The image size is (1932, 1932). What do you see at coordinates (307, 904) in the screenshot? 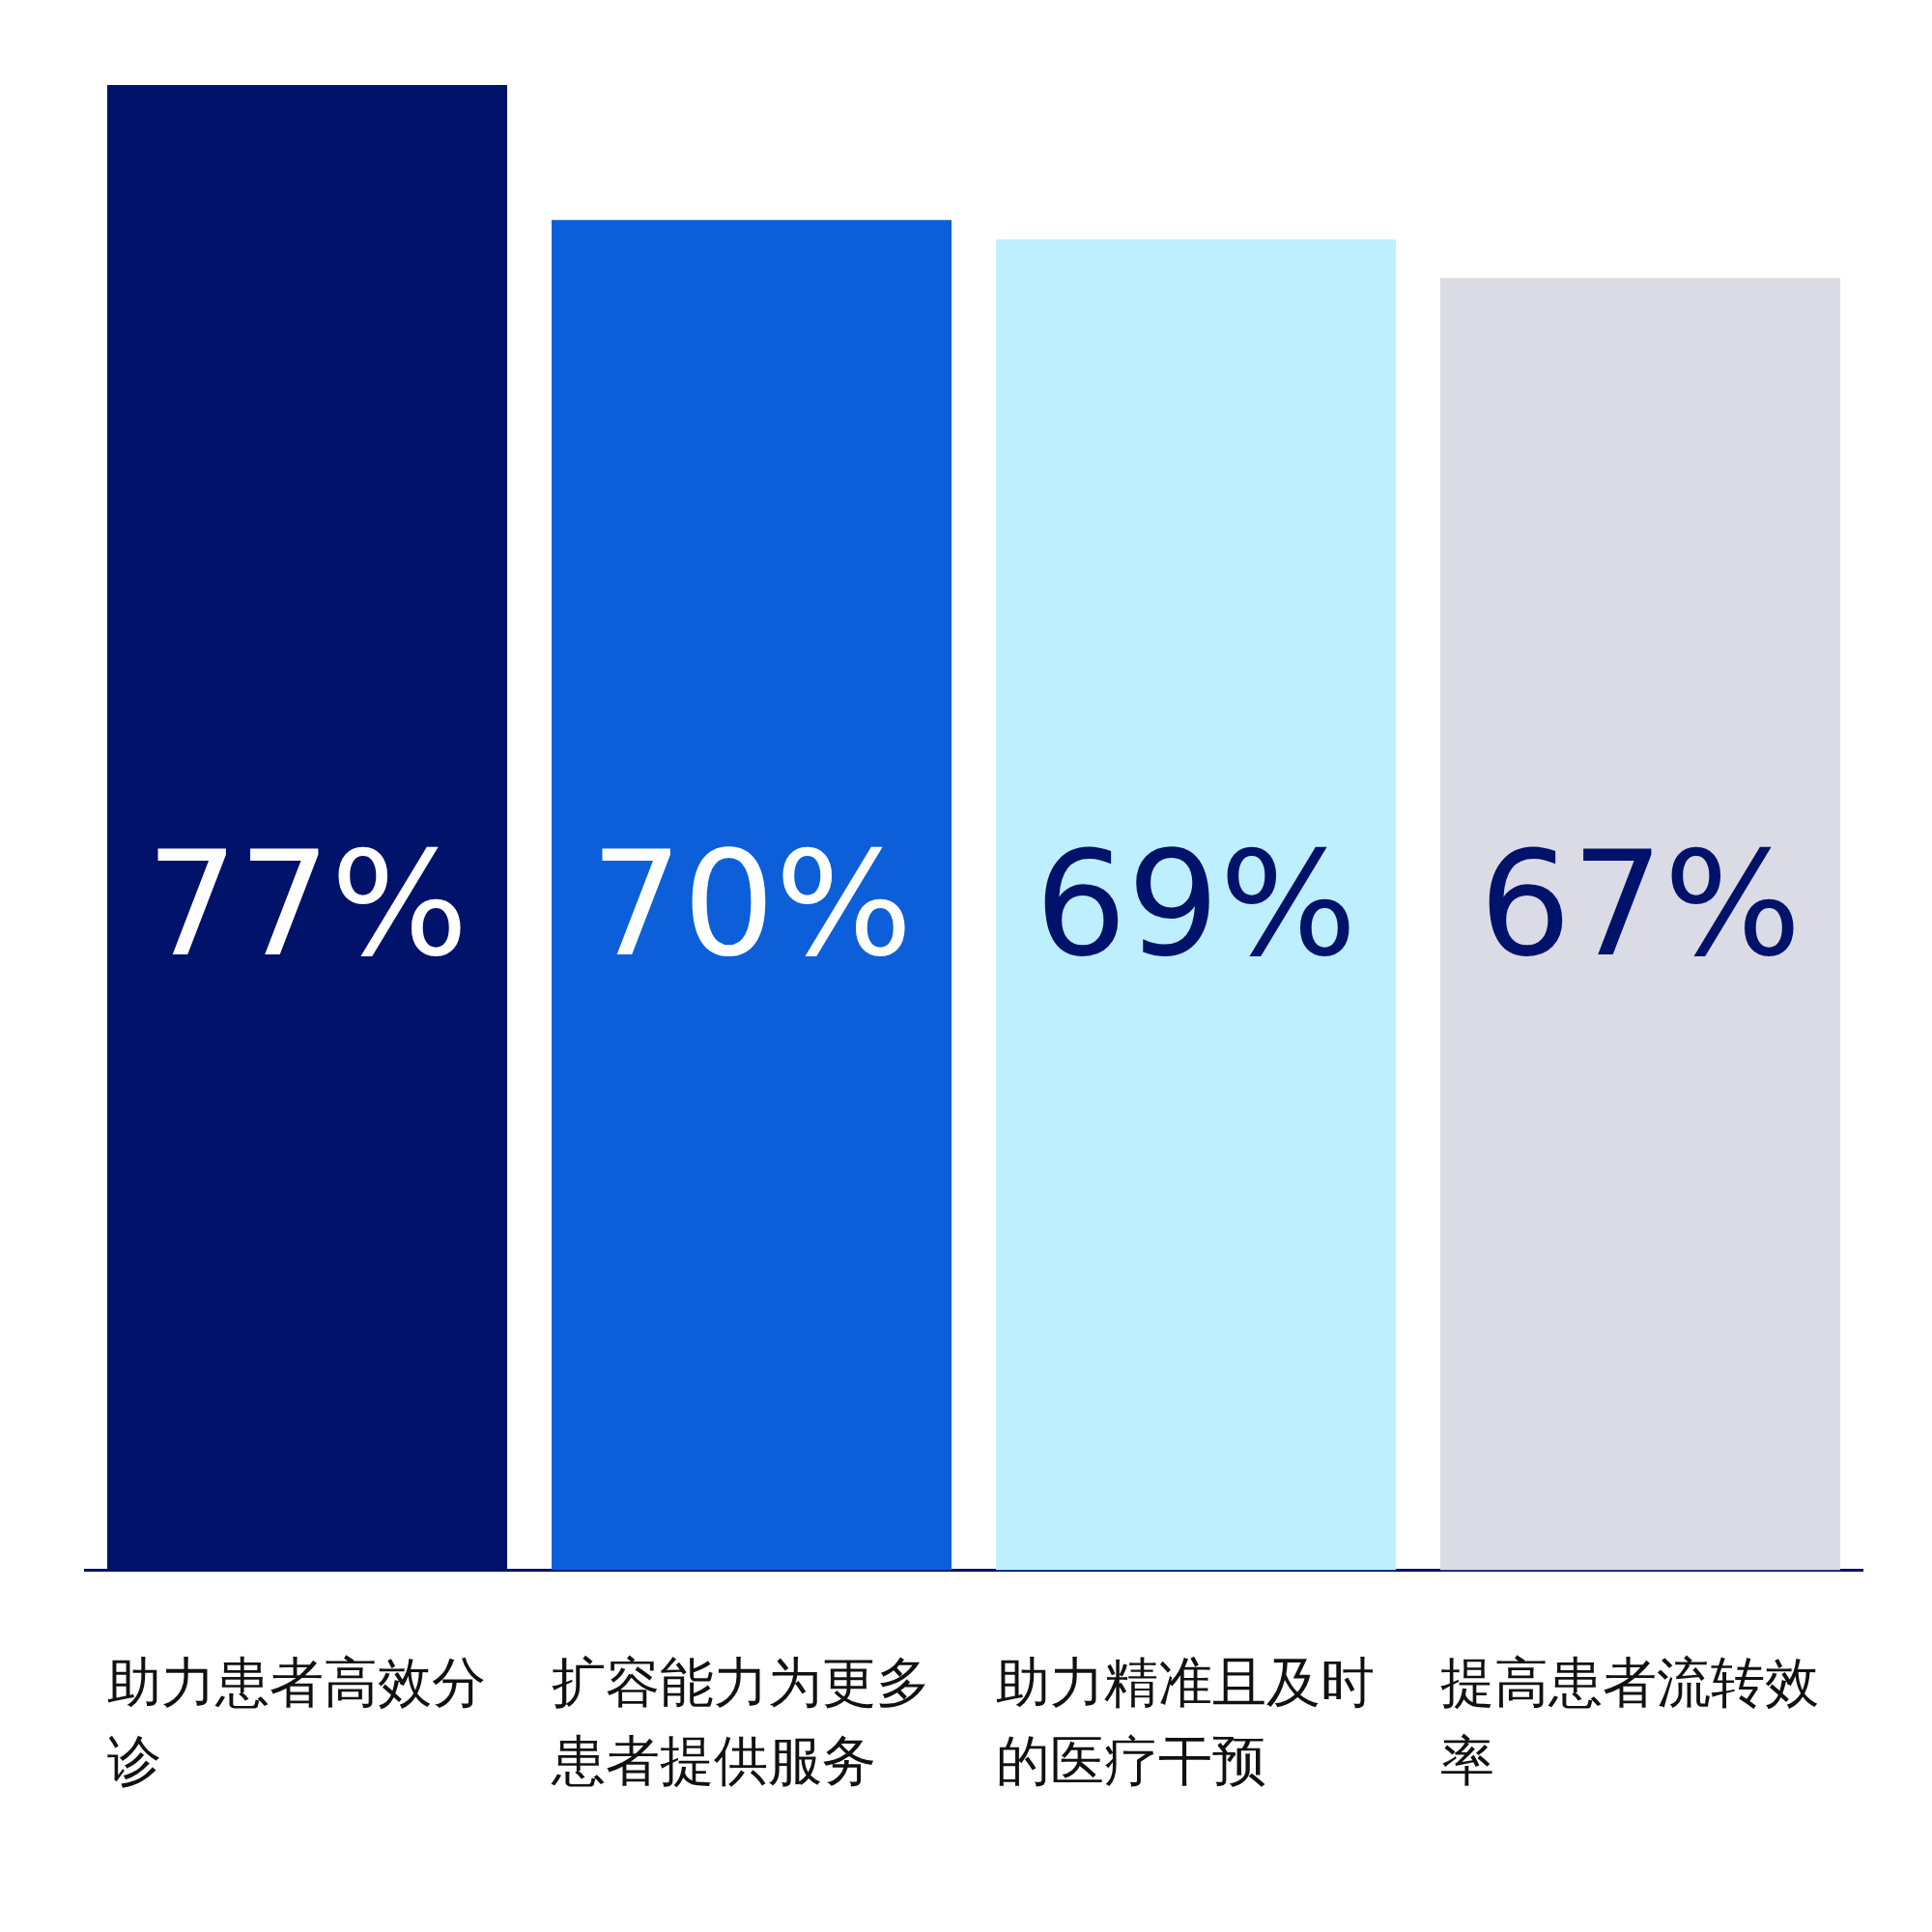
I see `data-label: 77%` at bounding box center [307, 904].